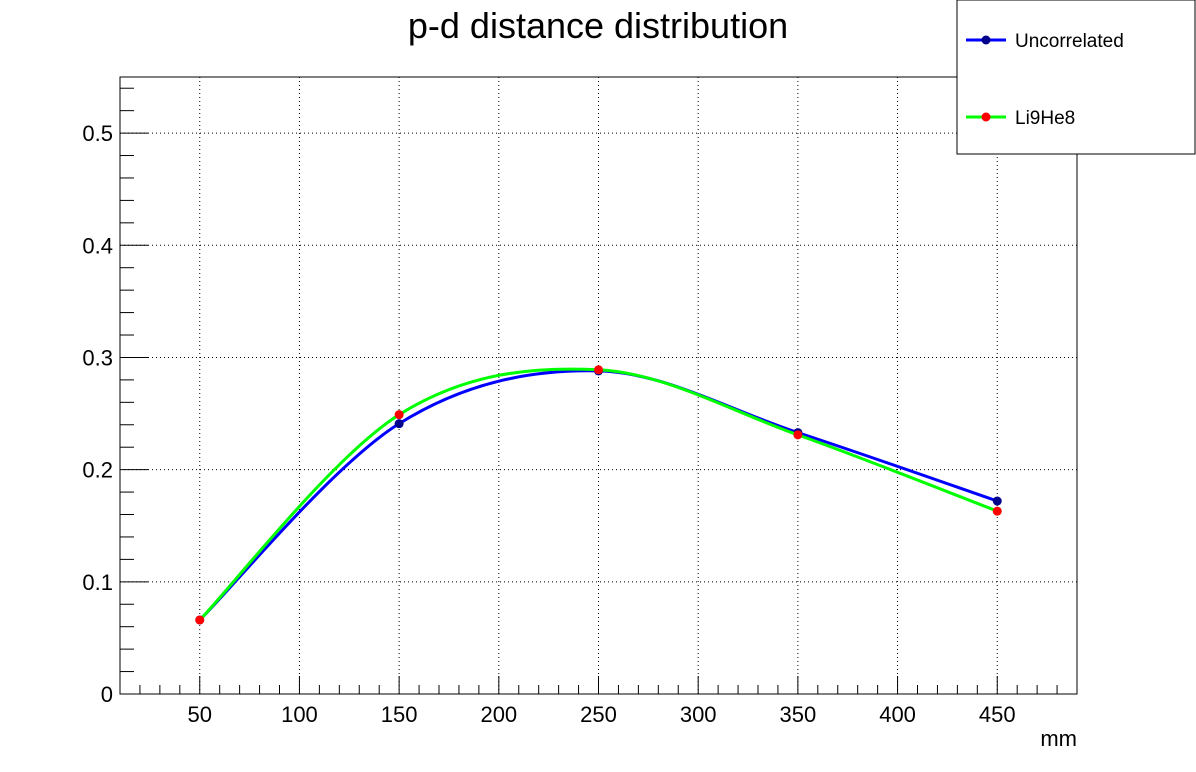  I want to click on y-tick-label: 0.1, so click(97, 582).